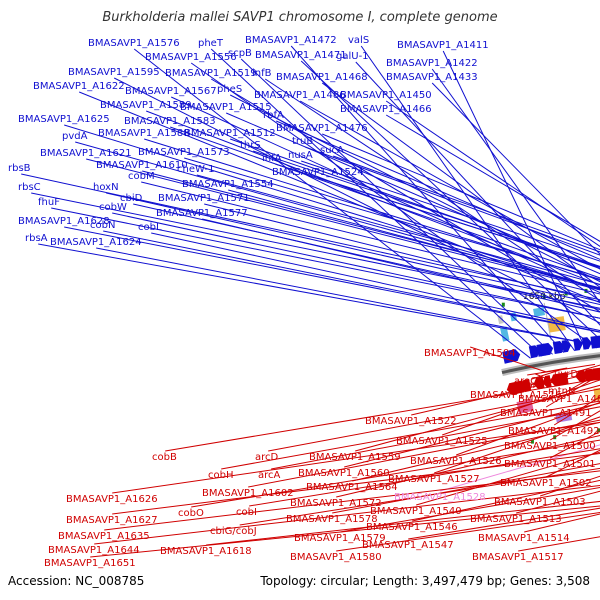 The image size is (600, 600). I want to click on forward-gene-label: BMASAVP1_A1571, so click(204, 198).